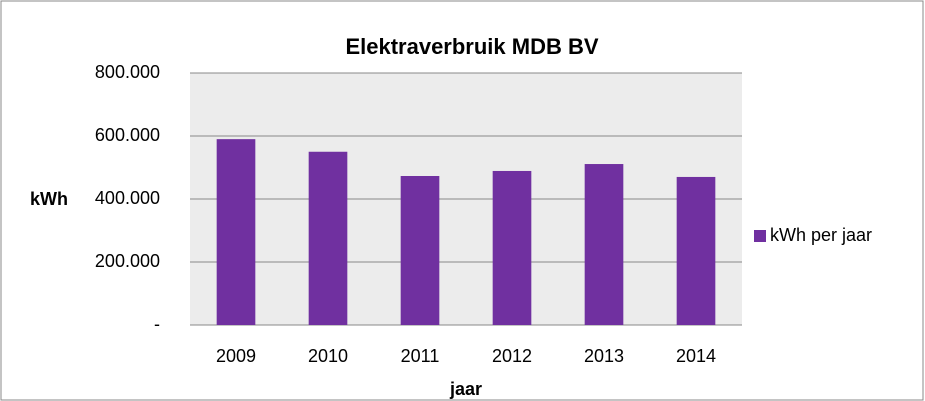  I want to click on y-axis-label: kWh, so click(49, 199).